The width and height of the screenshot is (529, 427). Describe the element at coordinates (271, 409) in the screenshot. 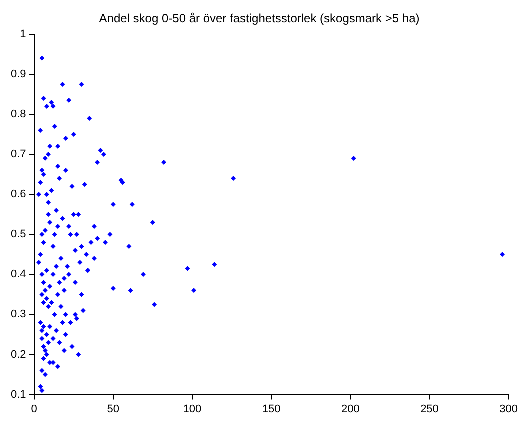

I see `x-tick-label: 150` at that location.